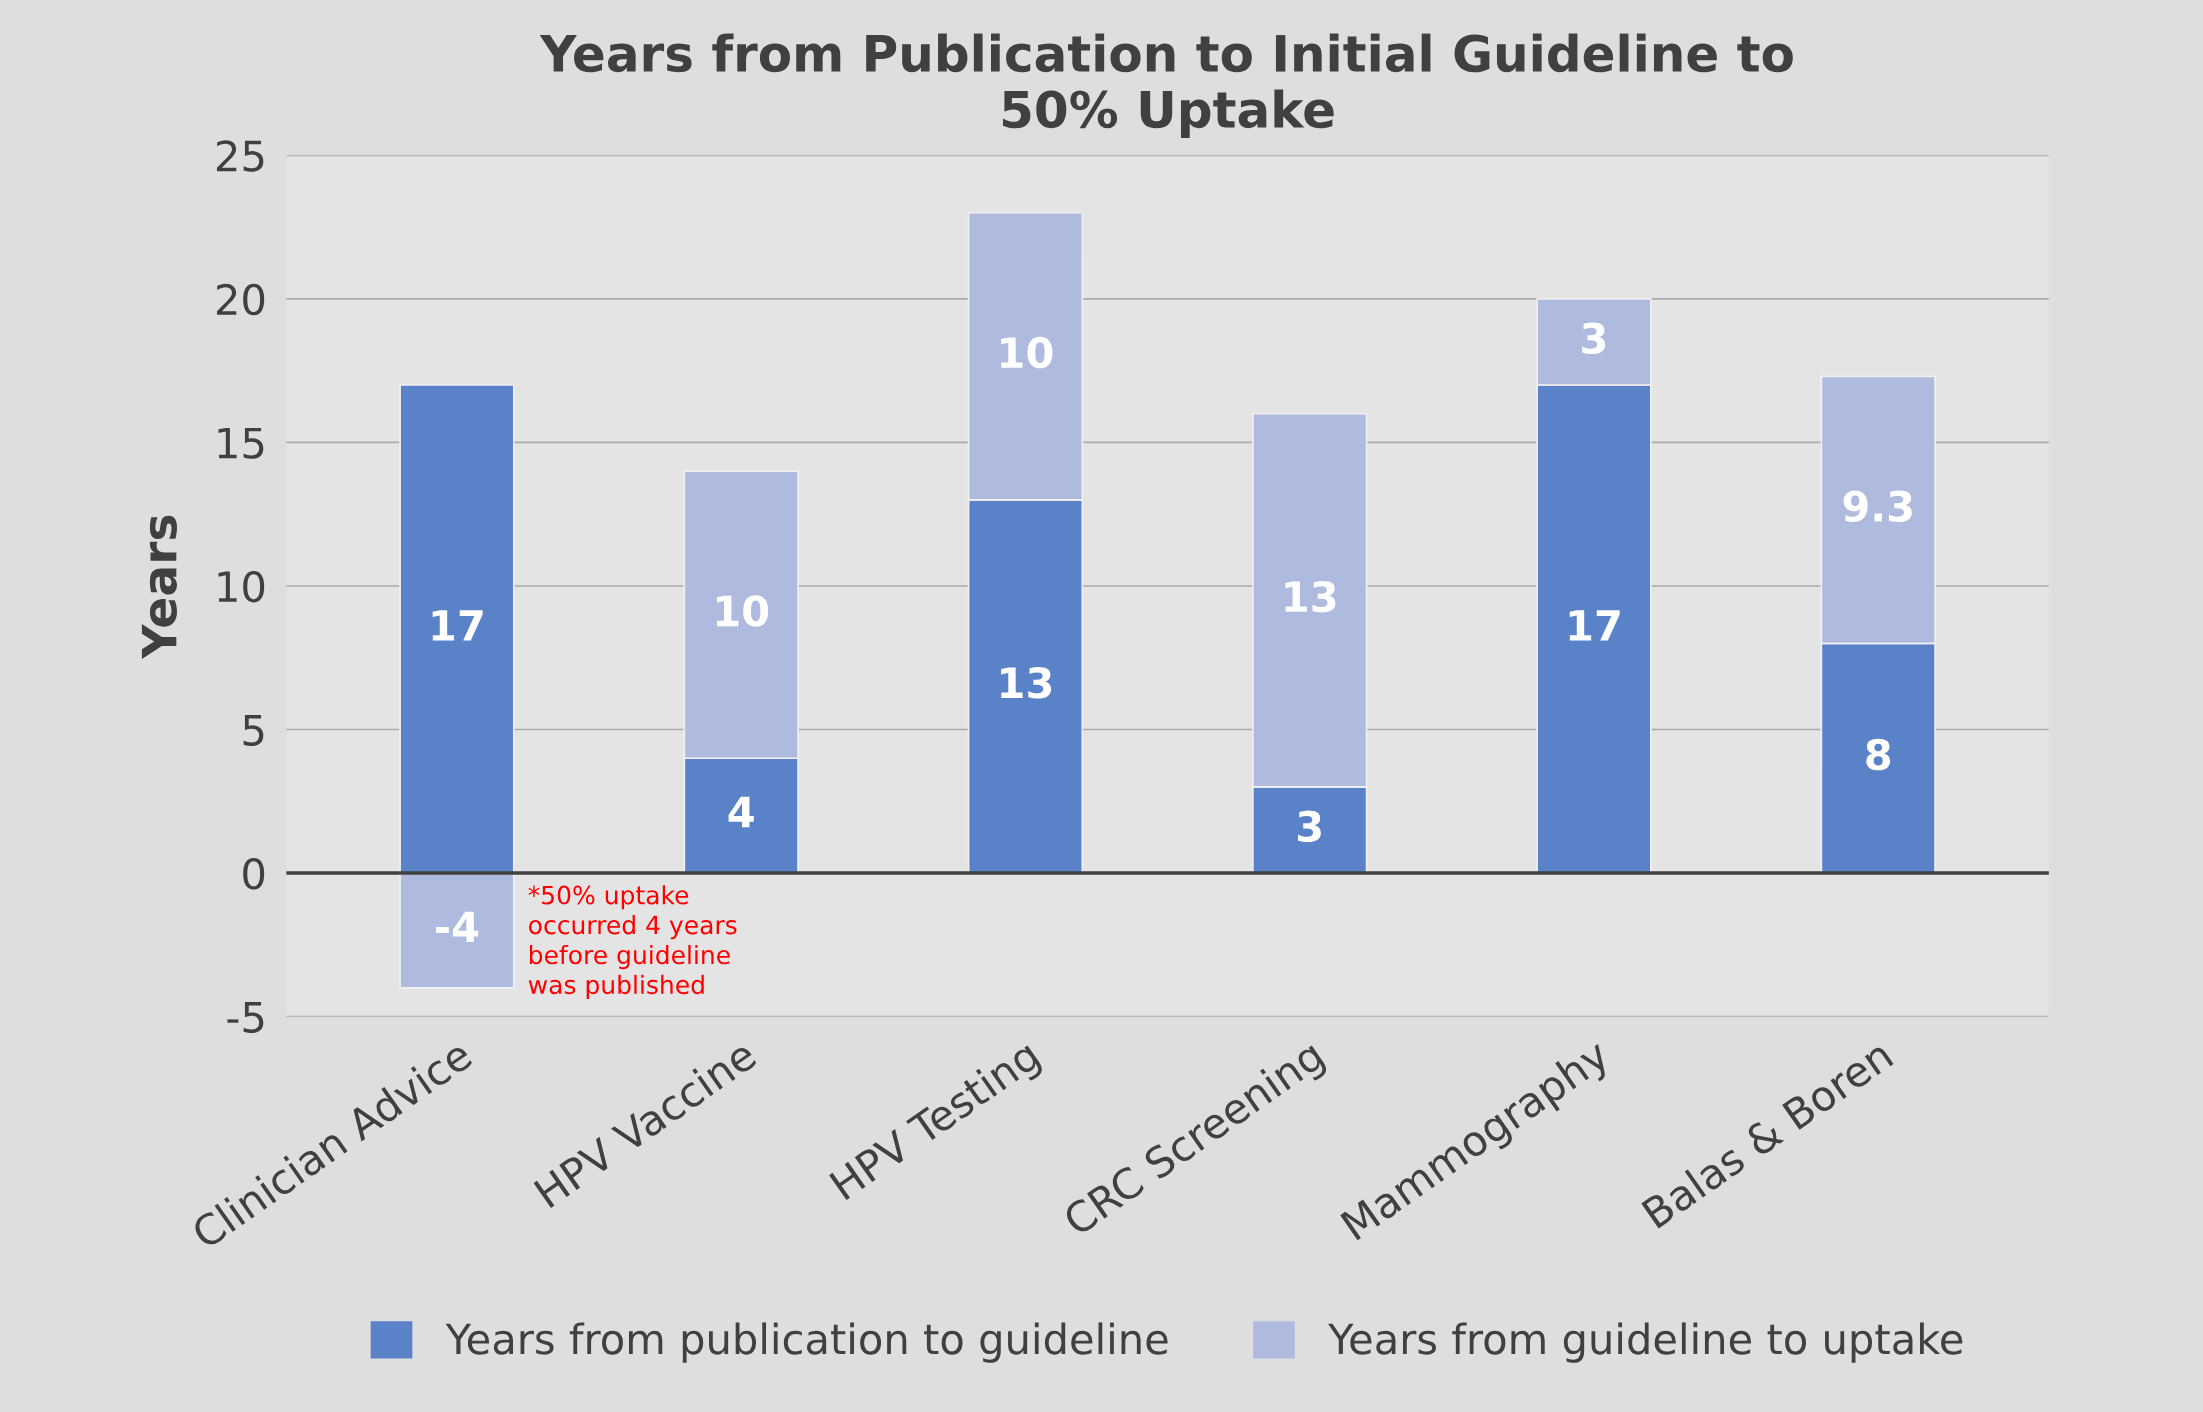 This screenshot has height=1412, width=2203. I want to click on y-tick-label: 25, so click(240, 156).